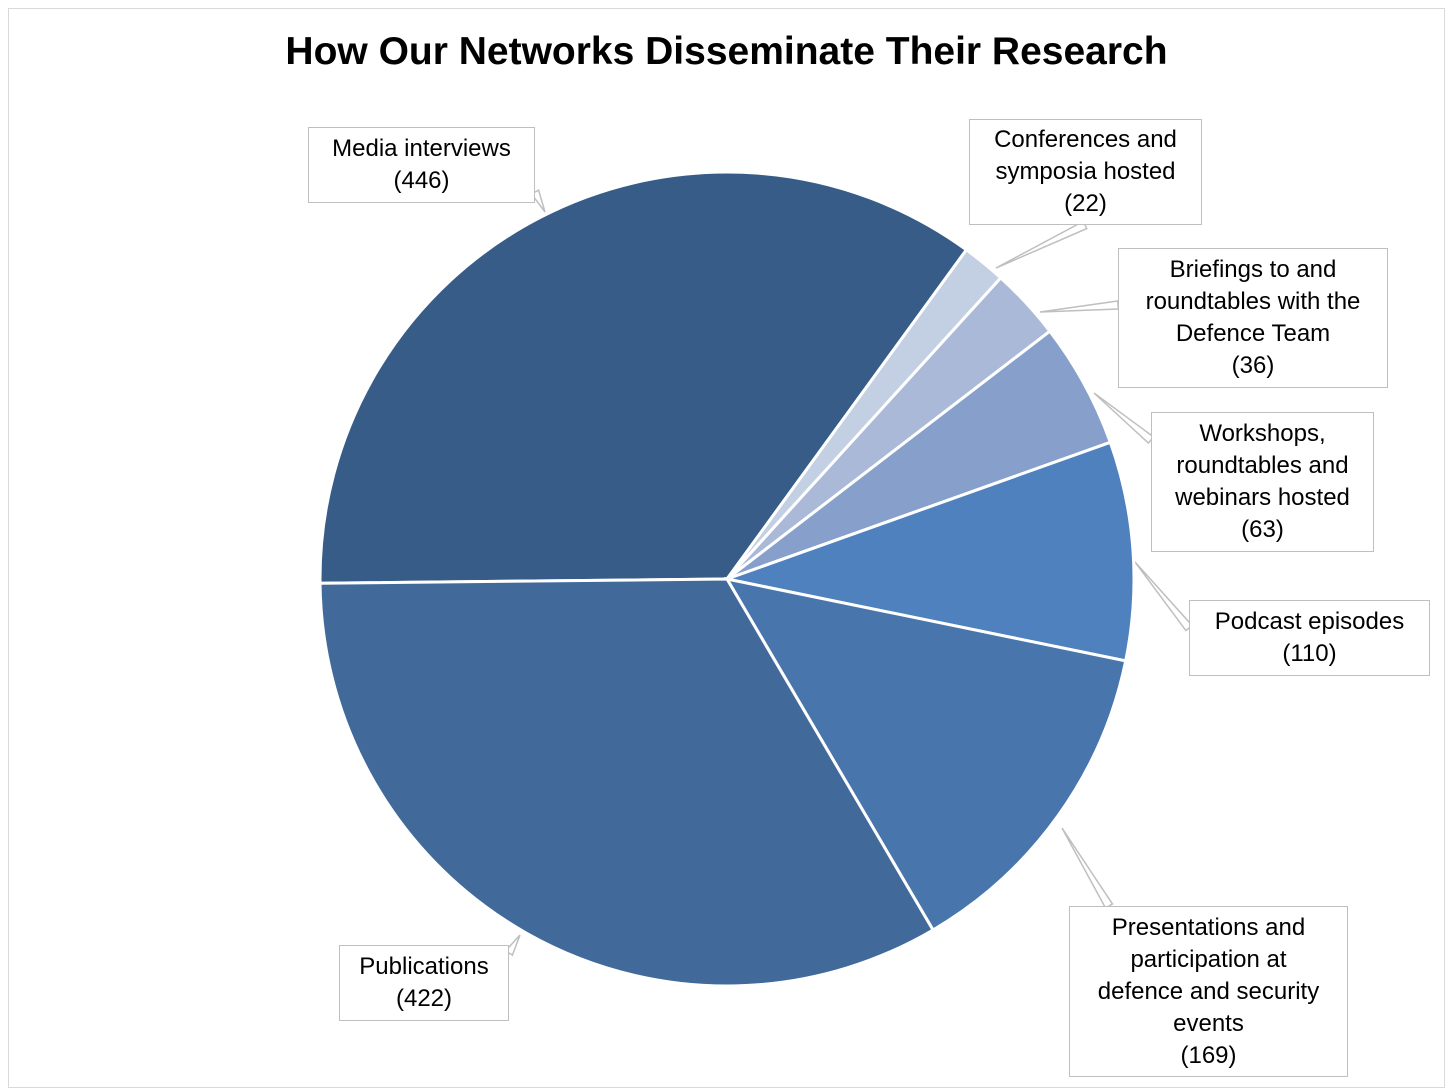 This screenshot has height=1088, width=1453. Describe the element at coordinates (1208, 1055) in the screenshot. I see `slice-value: (169)` at that location.